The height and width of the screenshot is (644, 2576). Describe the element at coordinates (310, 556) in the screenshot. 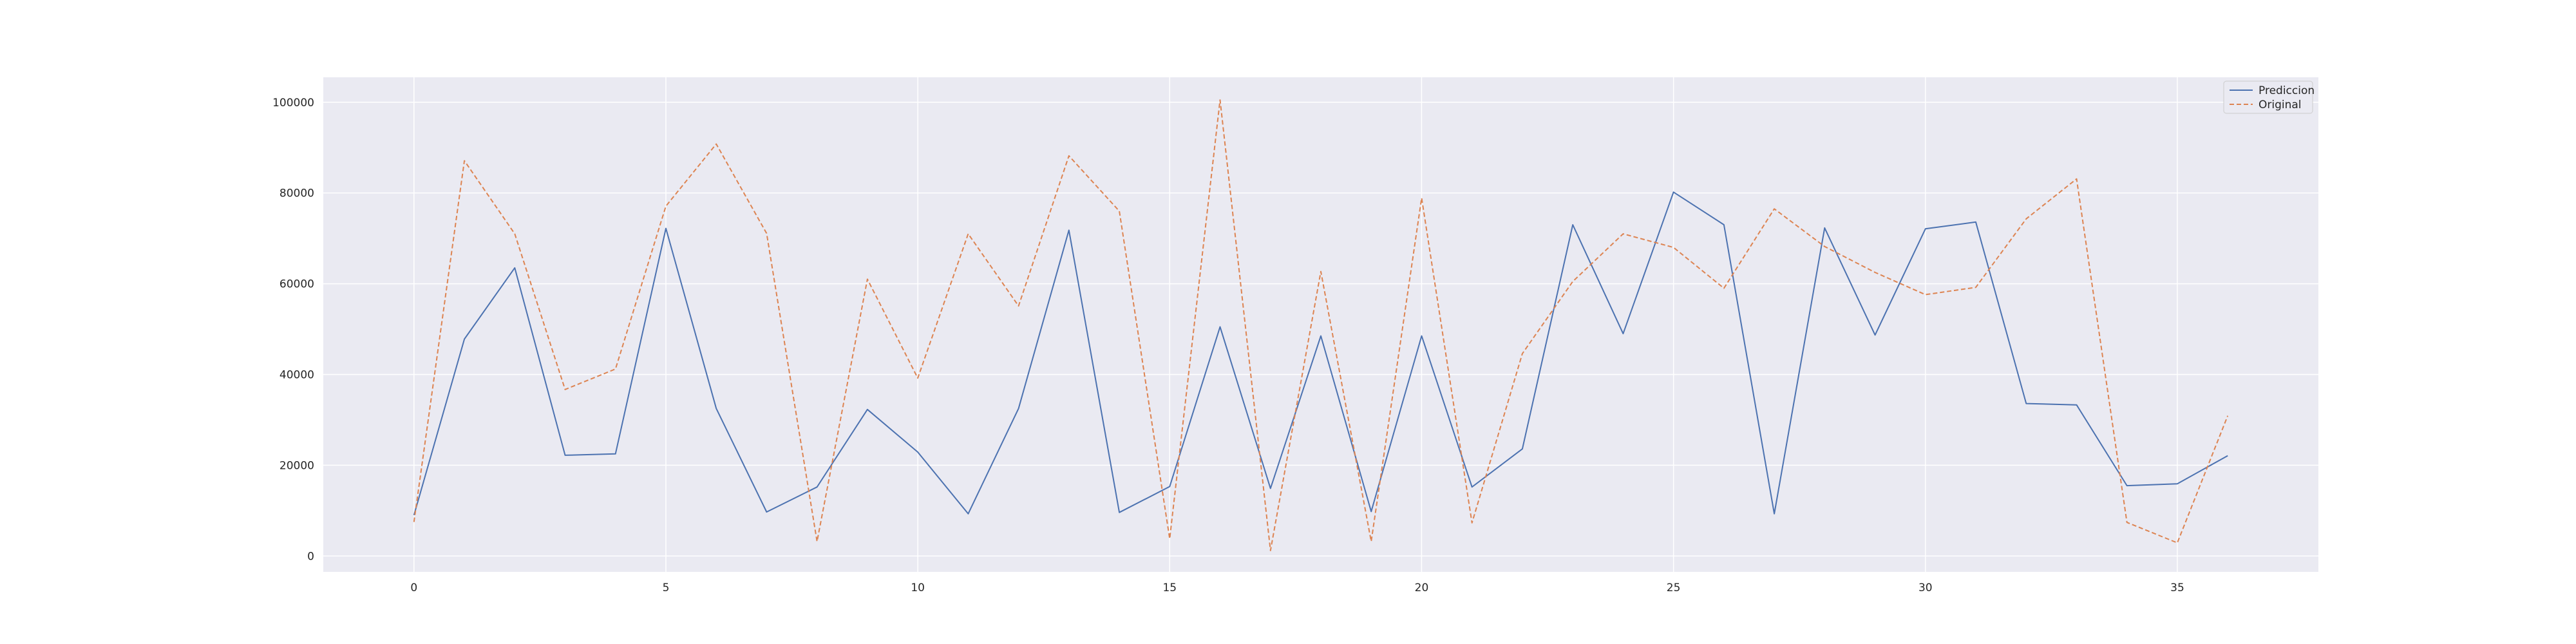

I see `y-tick-label: 0` at that location.